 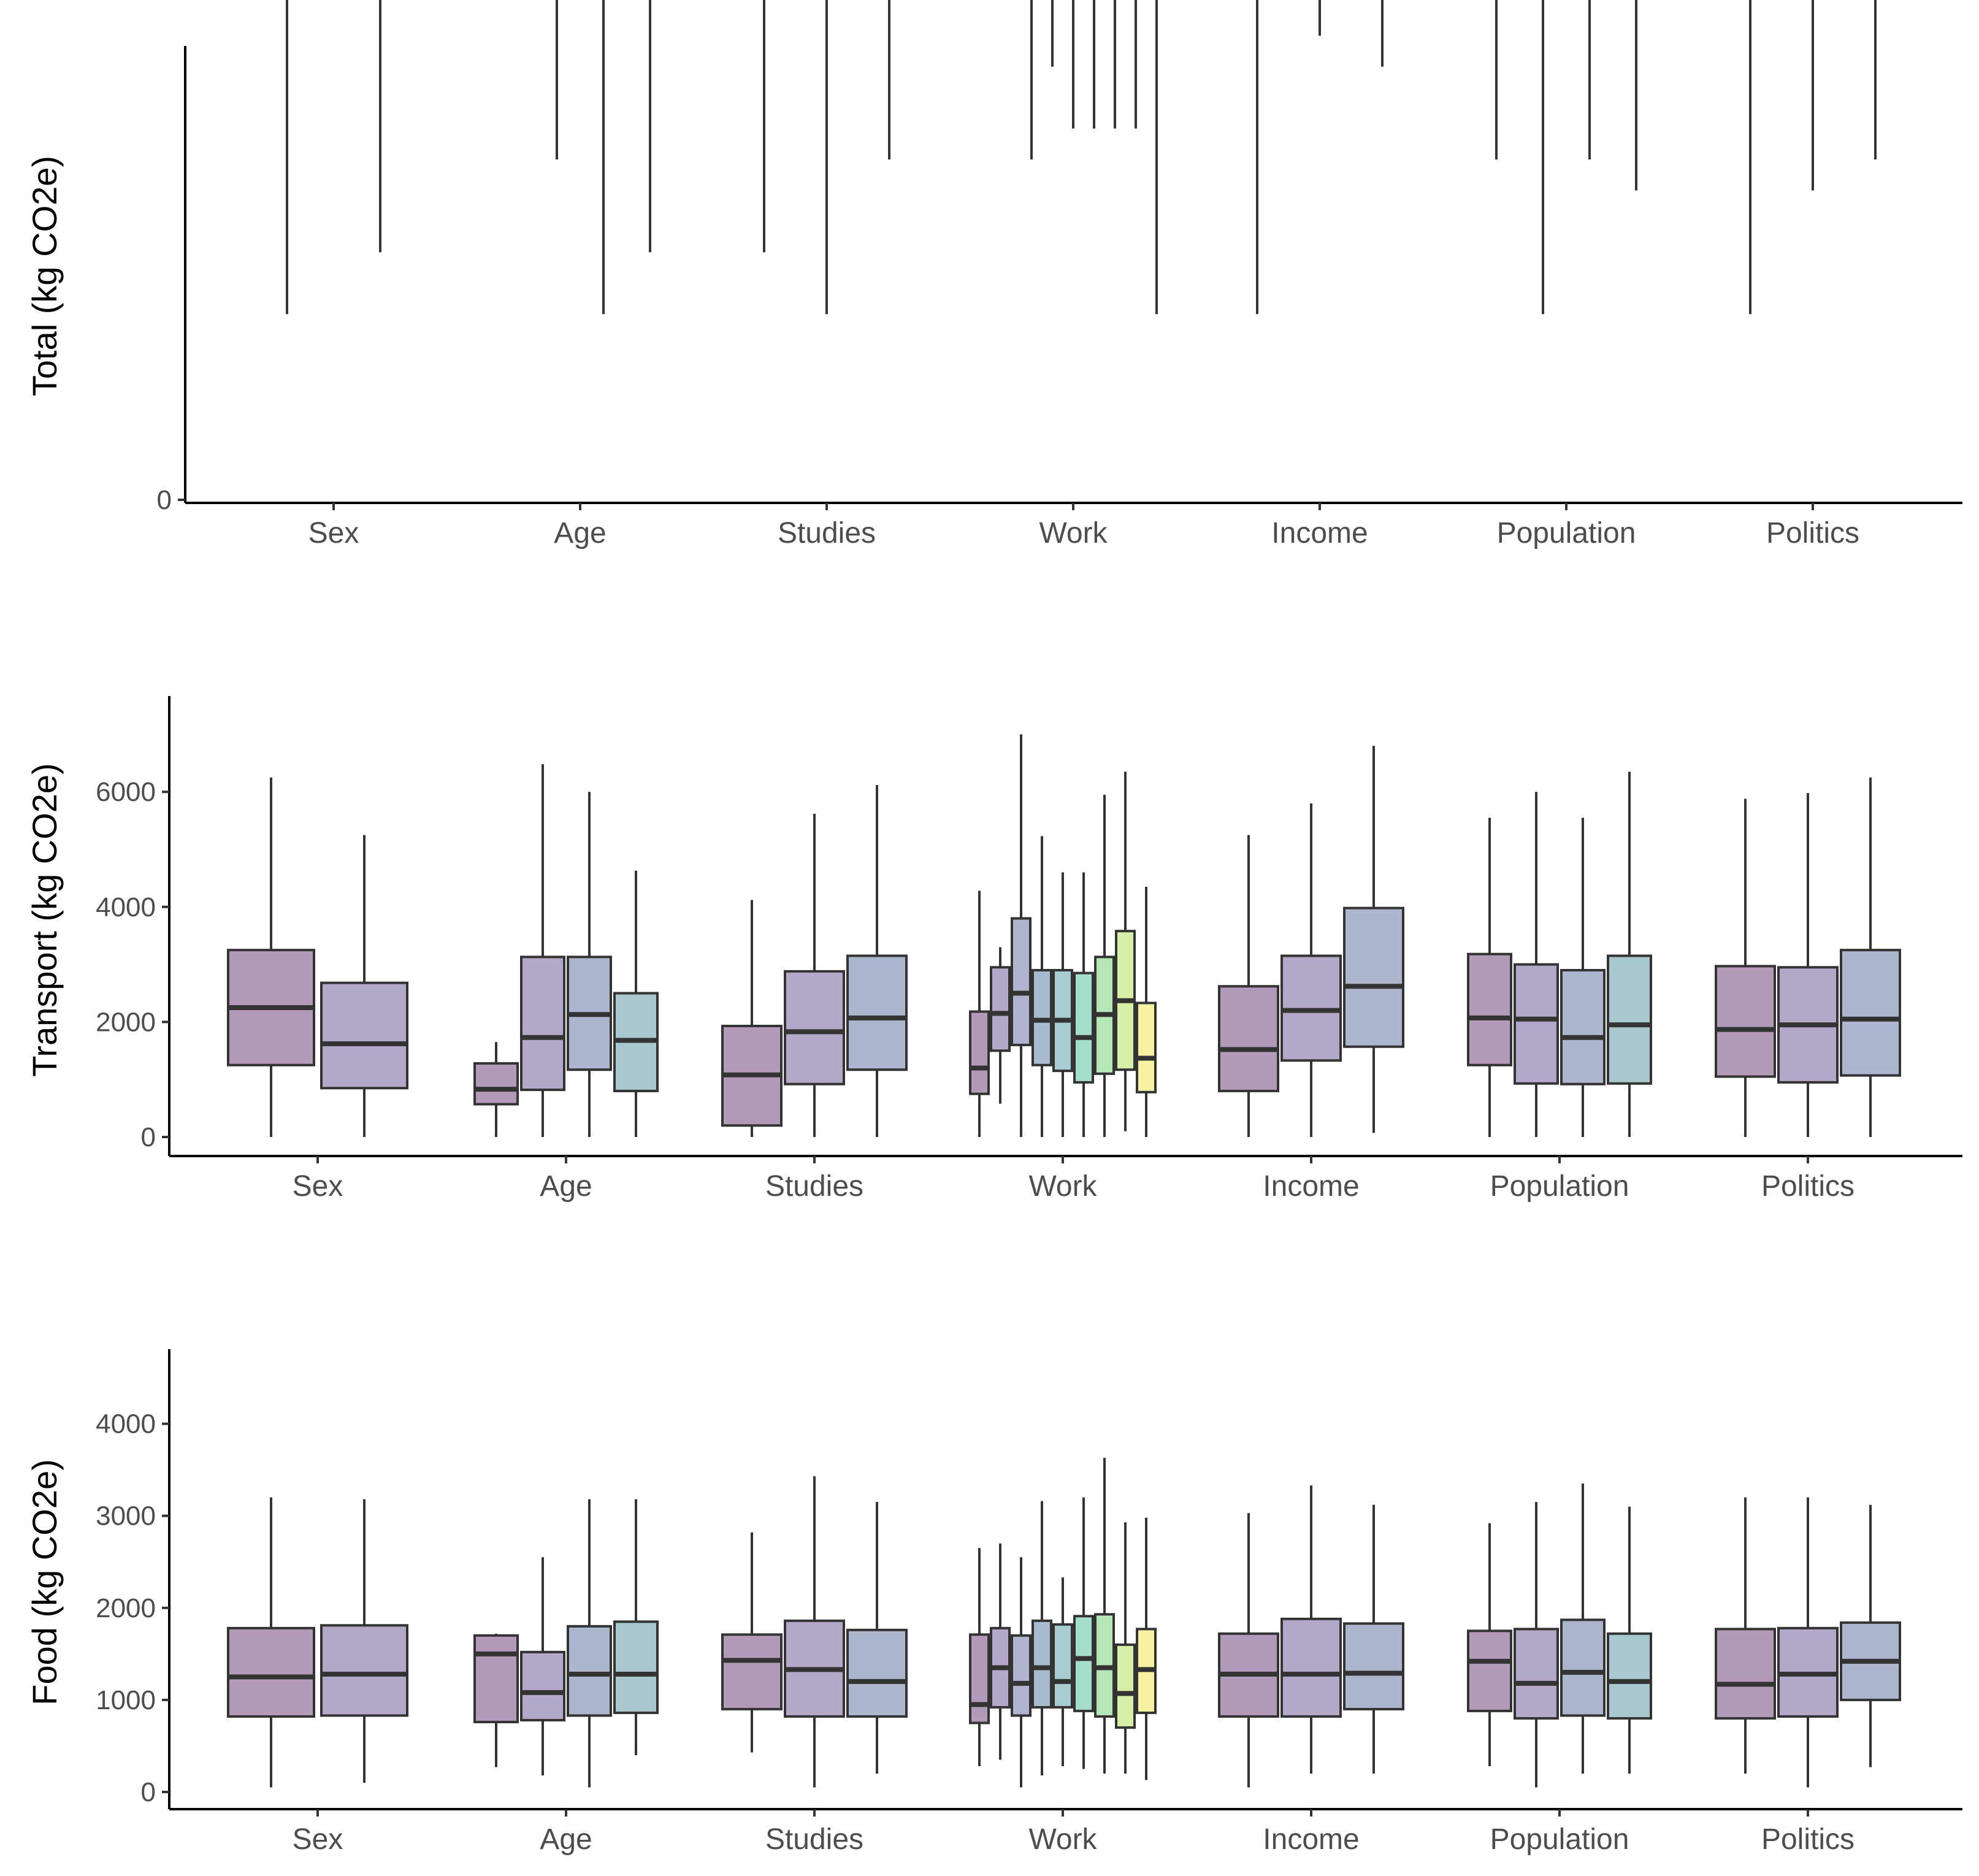 What do you see at coordinates (165, 500) in the screenshot?
I see `y-tick-label: 0` at bounding box center [165, 500].